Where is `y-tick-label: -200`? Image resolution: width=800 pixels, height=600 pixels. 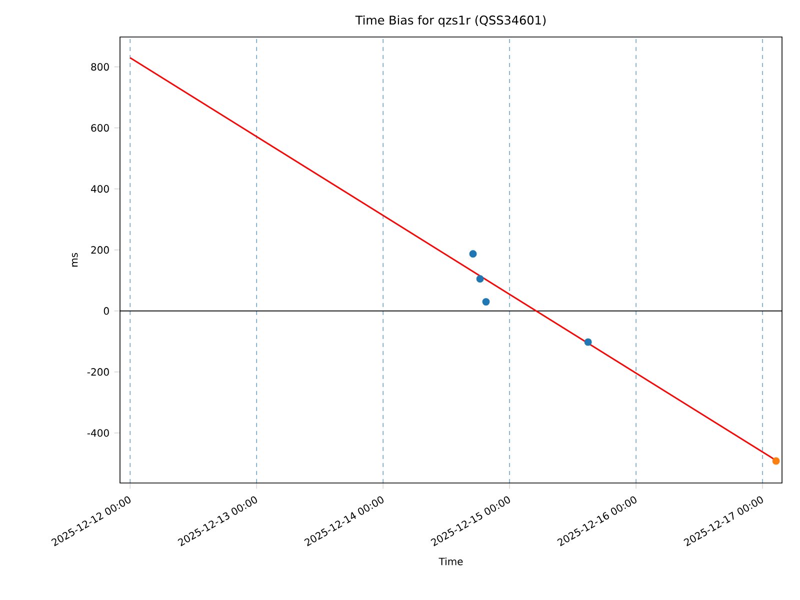 y-tick-label: -200 is located at coordinates (98, 372).